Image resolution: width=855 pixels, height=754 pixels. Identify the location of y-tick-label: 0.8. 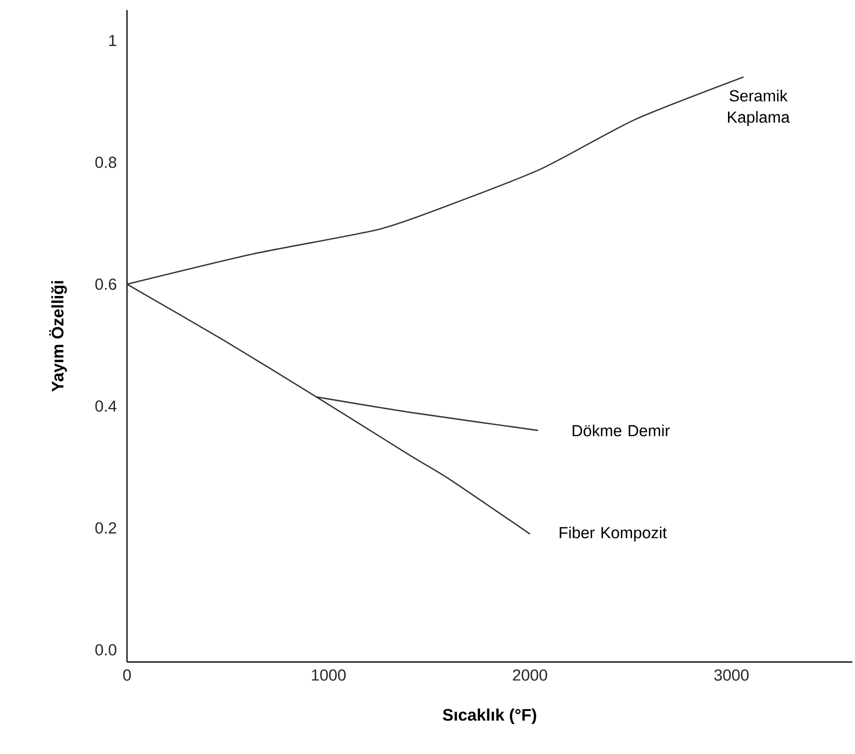
(105, 162).